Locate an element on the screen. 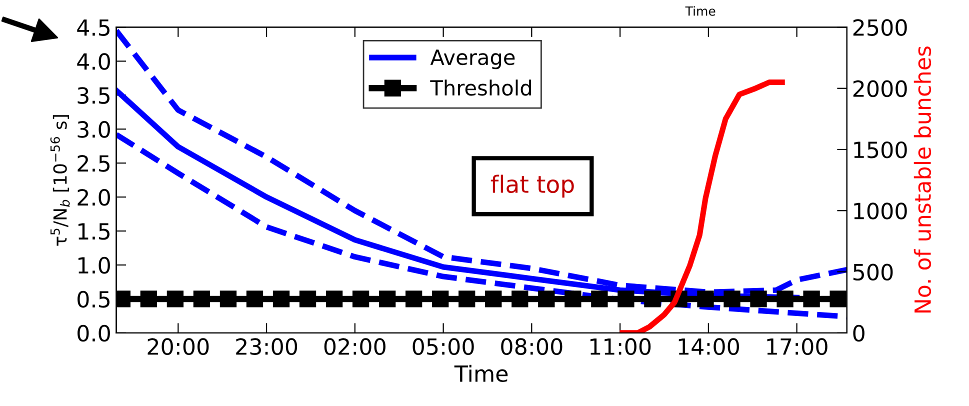  y2-tick-label: 1000 is located at coordinates (880, 211).